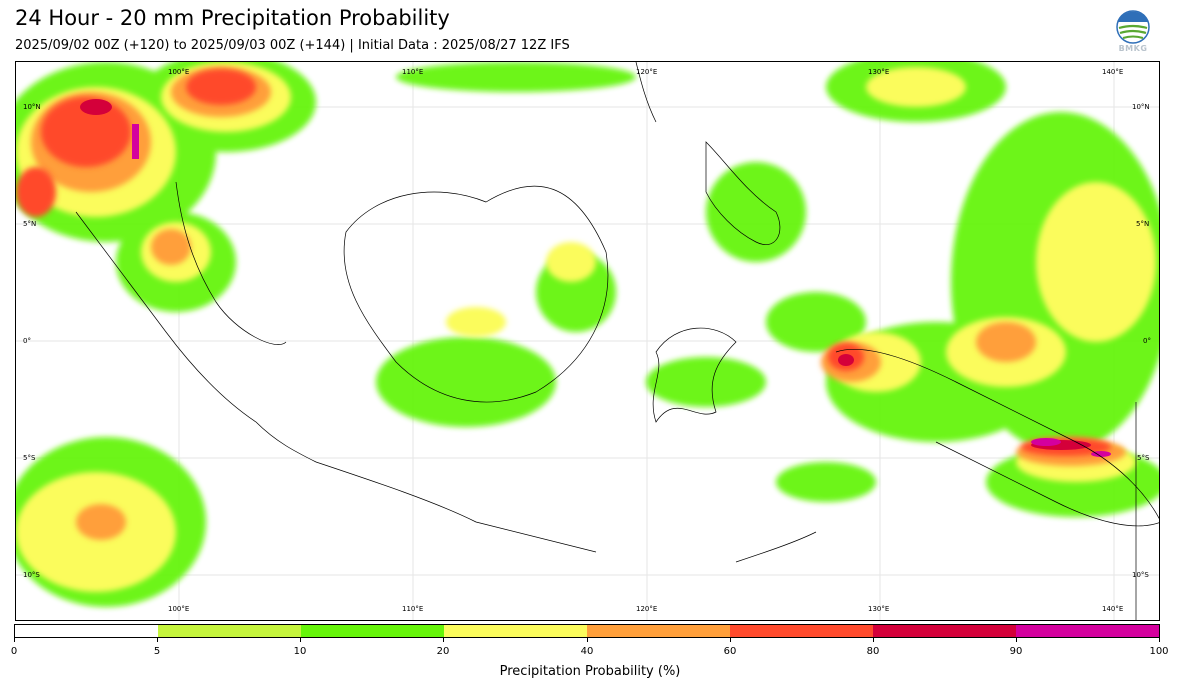 The image size is (1180, 690). I want to click on colorbar-tick-label: 60, so click(730, 651).